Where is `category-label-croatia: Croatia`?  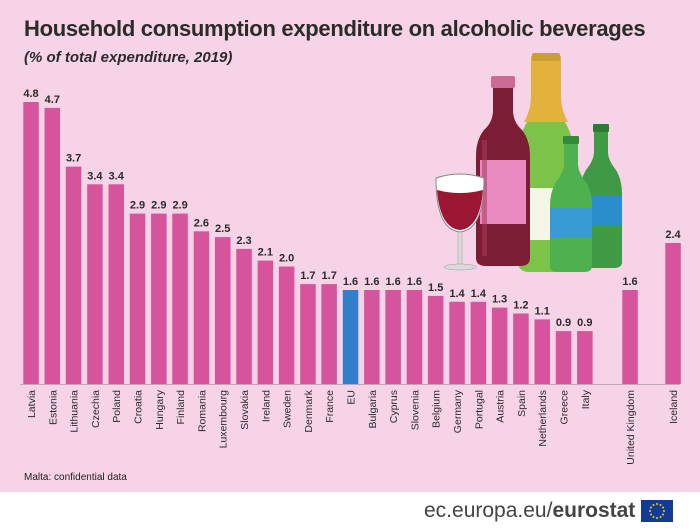 category-label-croatia: Croatia is located at coordinates (139, 407).